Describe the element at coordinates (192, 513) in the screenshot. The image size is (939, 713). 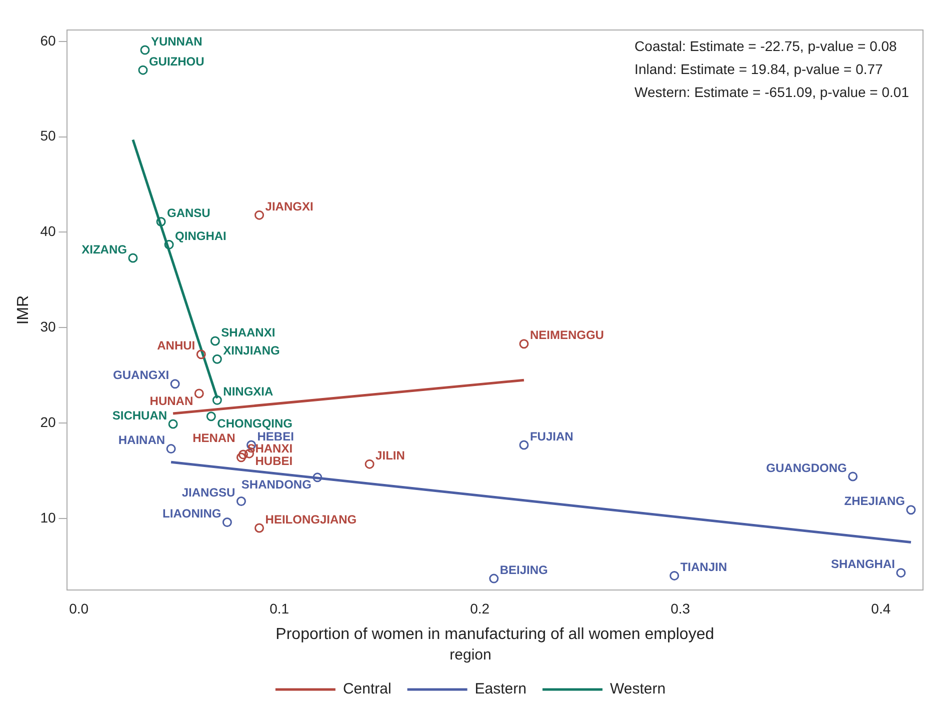
I see `annotation: LIAONING` at that location.